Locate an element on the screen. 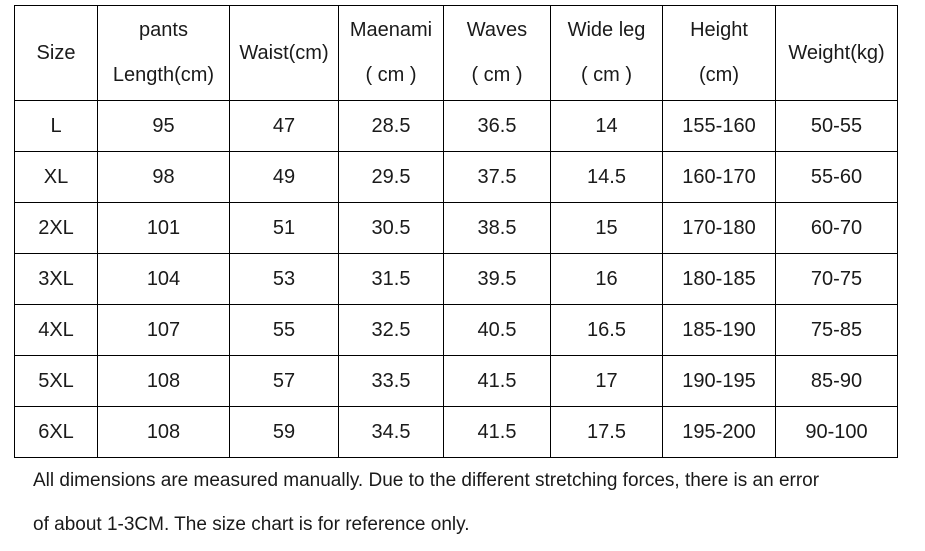 The width and height of the screenshot is (925, 551). value-cell: 38.5 is located at coordinates (497, 228).